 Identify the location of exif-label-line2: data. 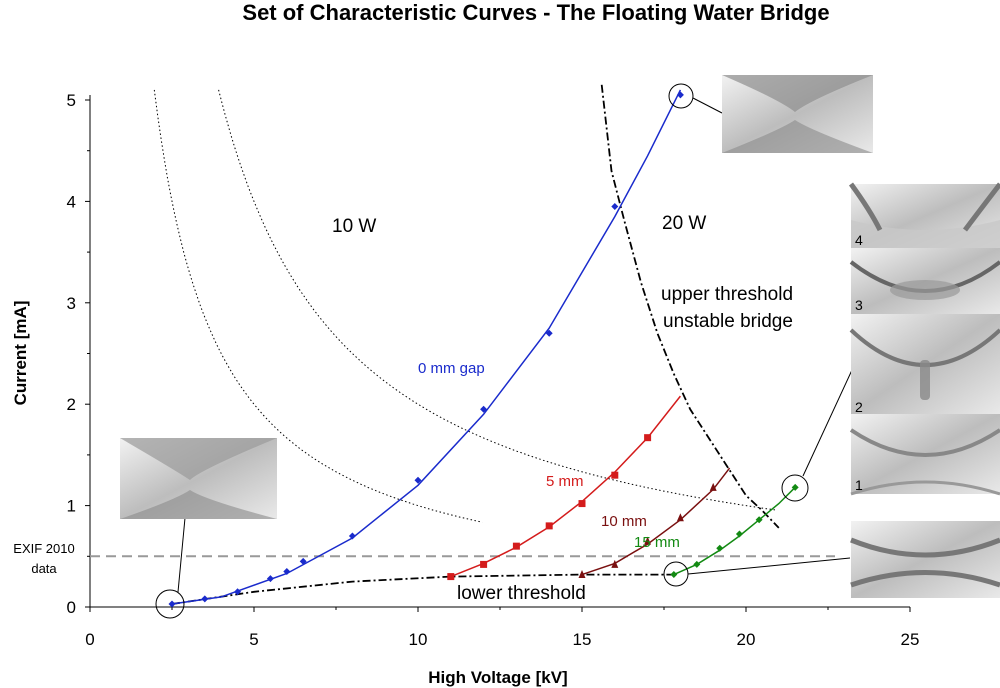
(44, 568).